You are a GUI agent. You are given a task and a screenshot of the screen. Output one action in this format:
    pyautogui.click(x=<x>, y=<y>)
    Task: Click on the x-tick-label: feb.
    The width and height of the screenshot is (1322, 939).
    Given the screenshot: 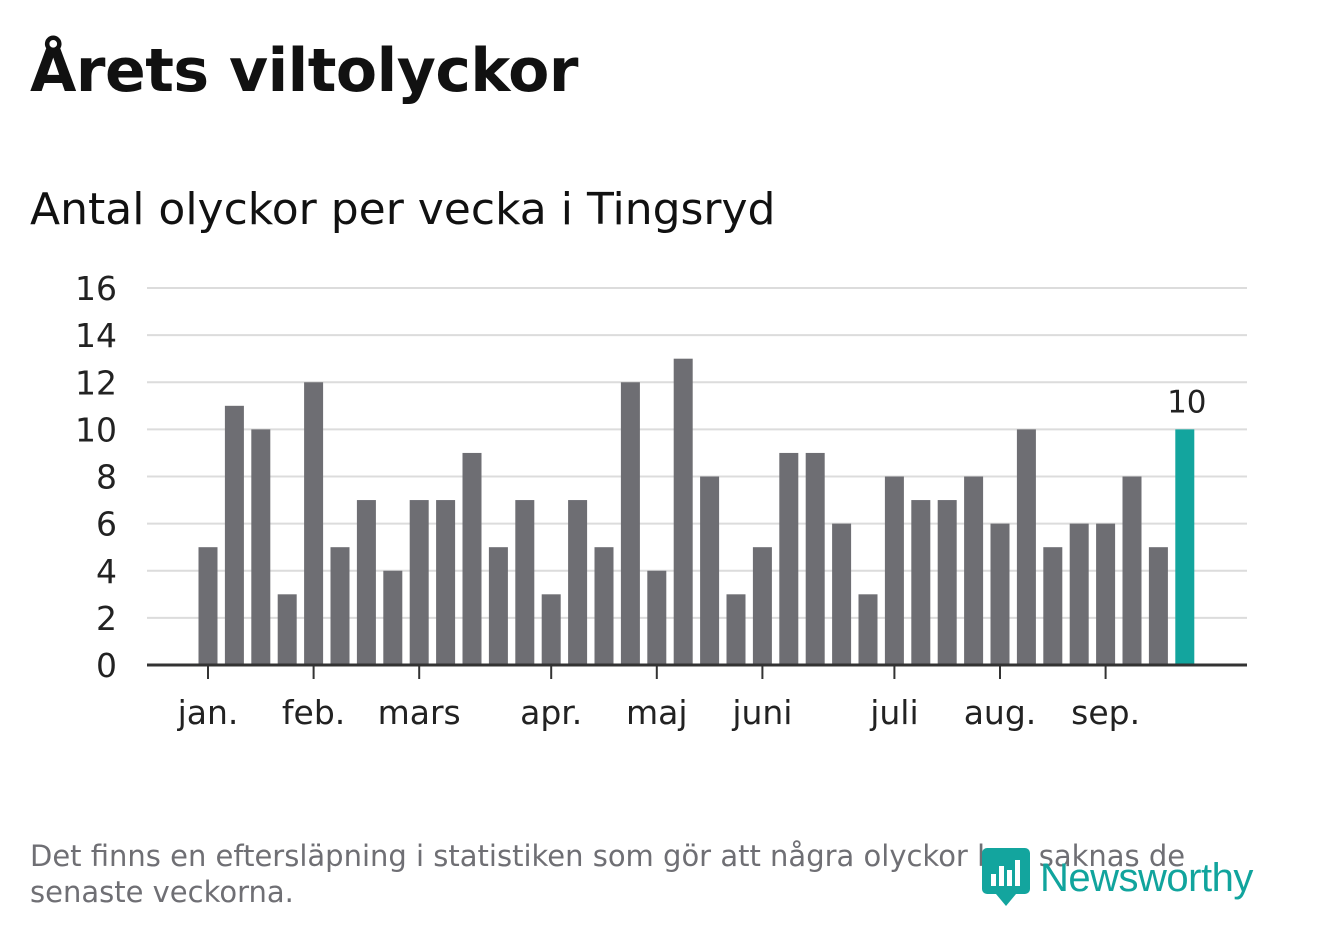 What is the action you would take?
    pyautogui.click(x=313, y=712)
    